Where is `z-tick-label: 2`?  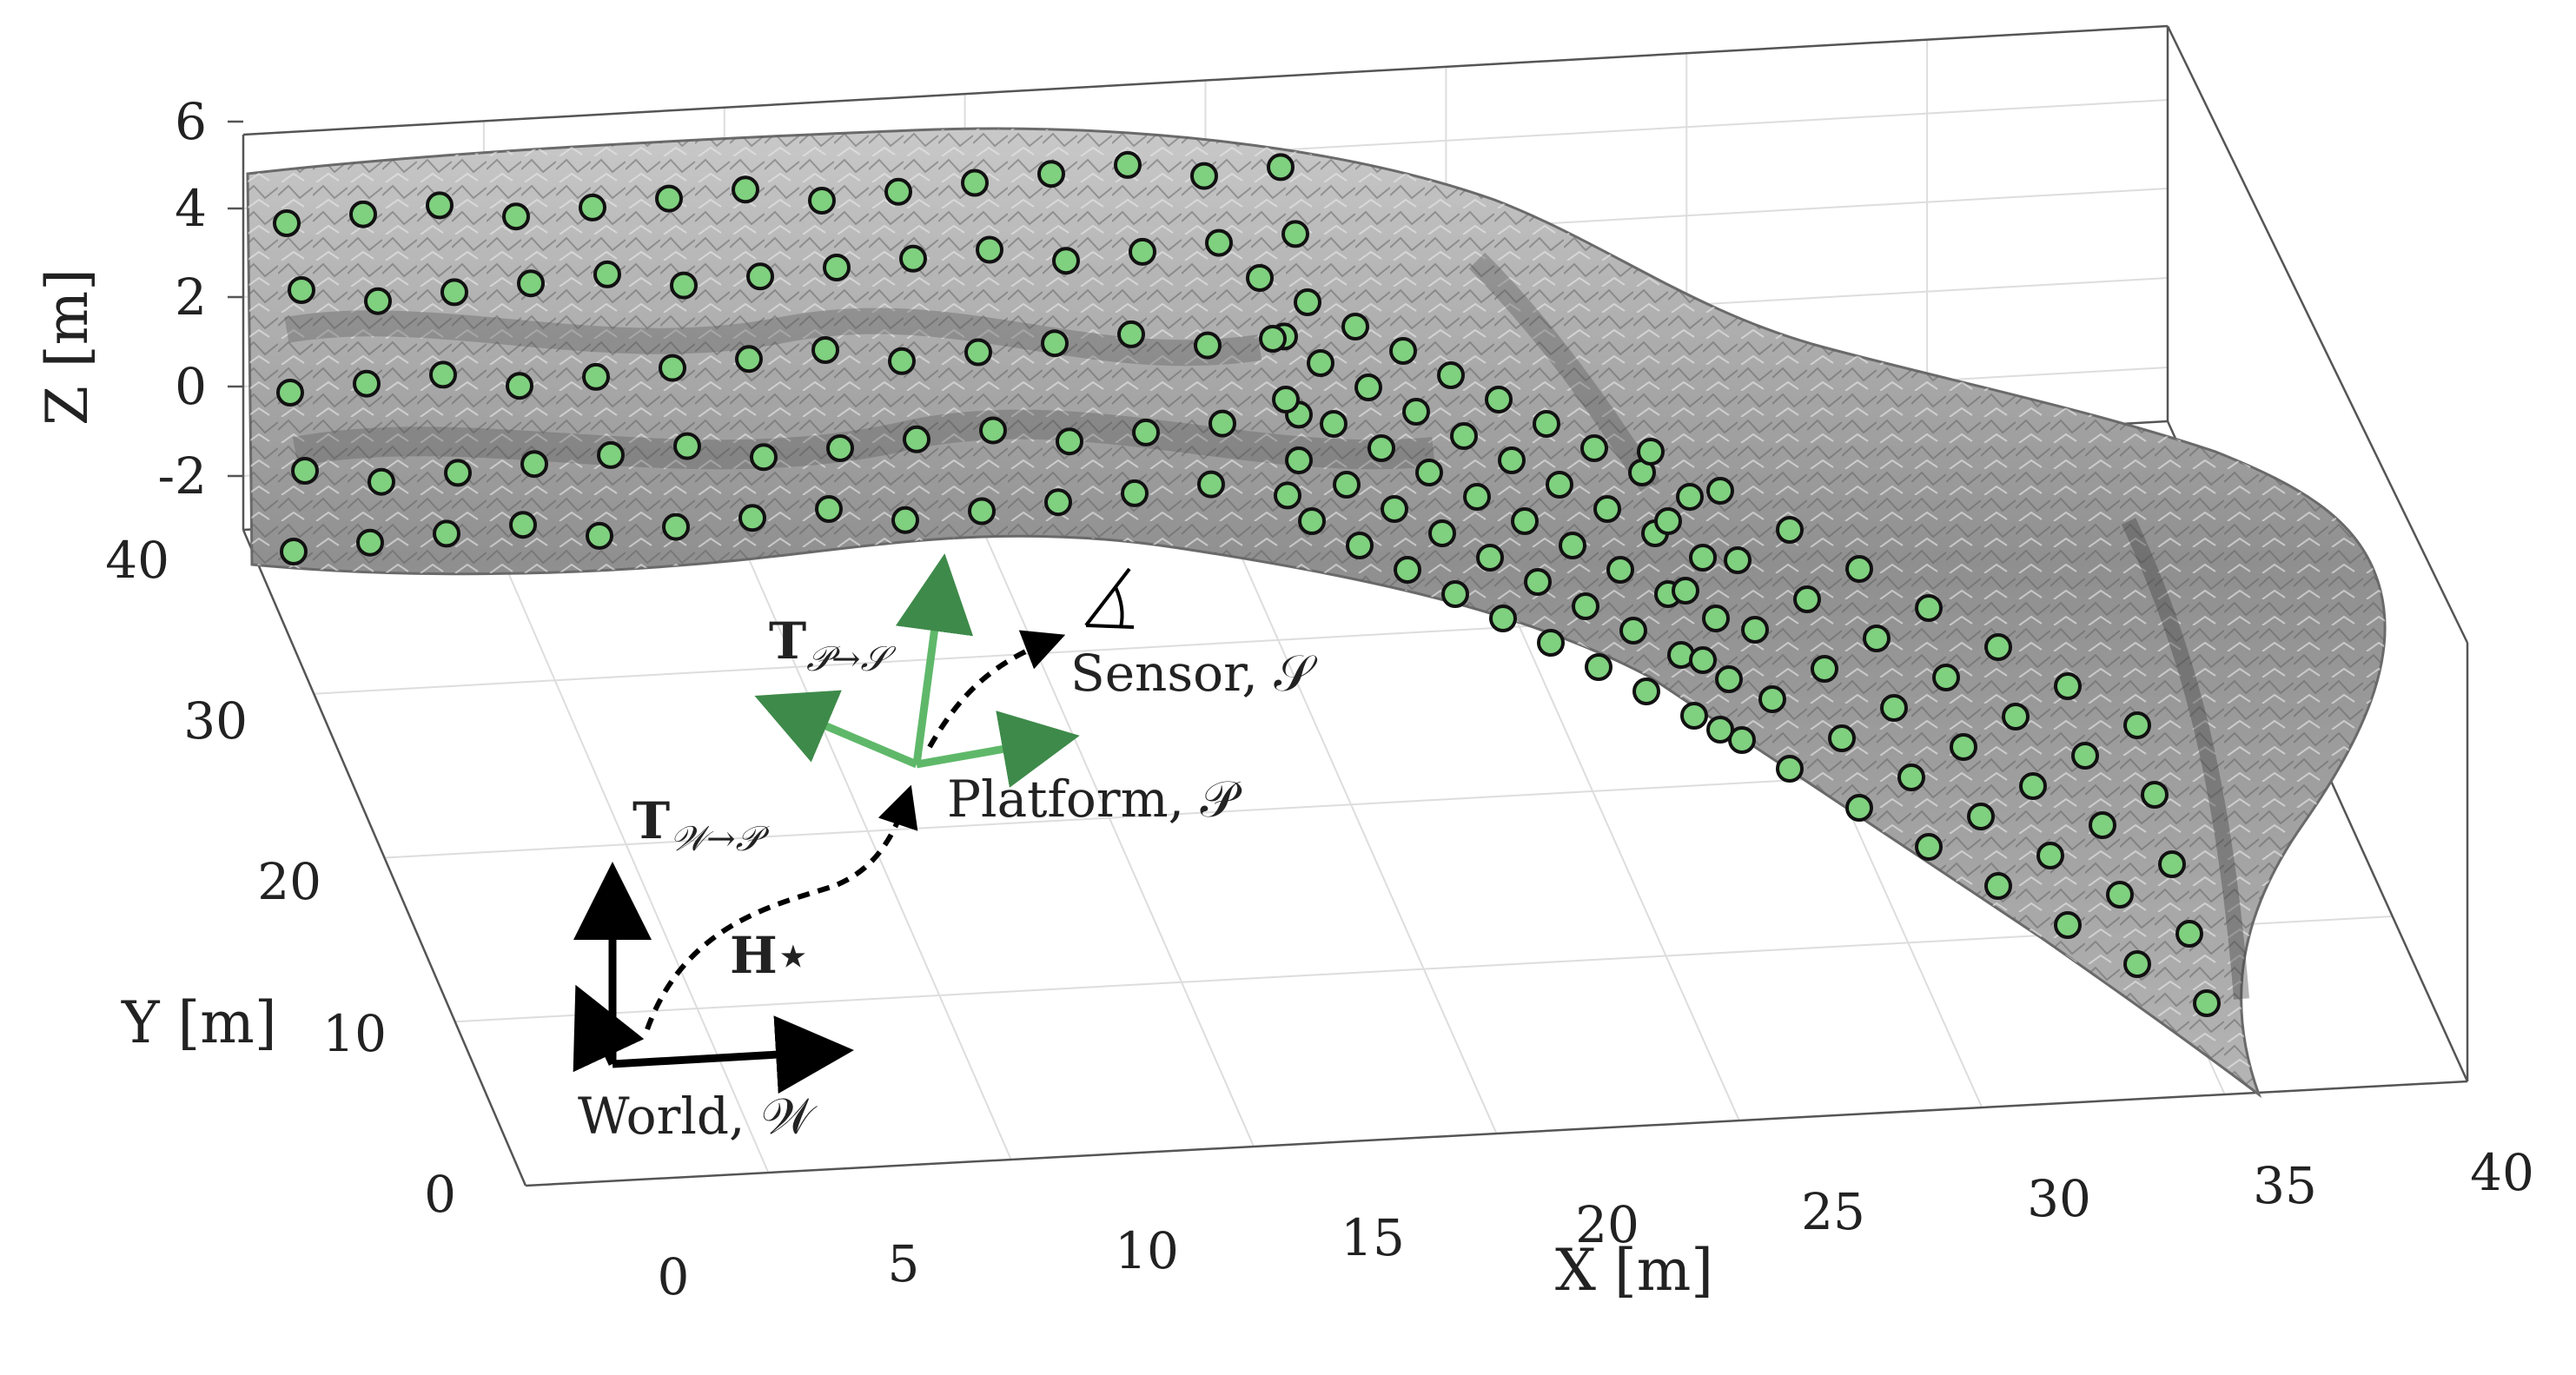 z-tick-label: 2 is located at coordinates (191, 297).